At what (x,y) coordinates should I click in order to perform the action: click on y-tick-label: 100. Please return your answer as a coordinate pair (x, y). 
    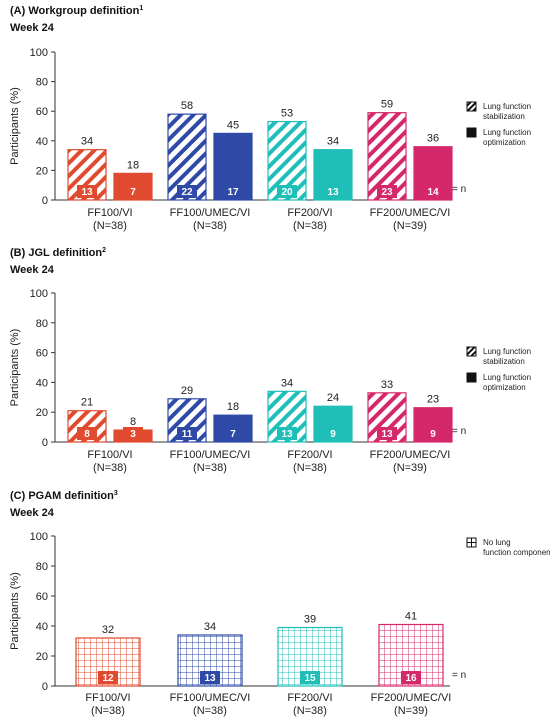
    Looking at the image, I should click on (39, 537).